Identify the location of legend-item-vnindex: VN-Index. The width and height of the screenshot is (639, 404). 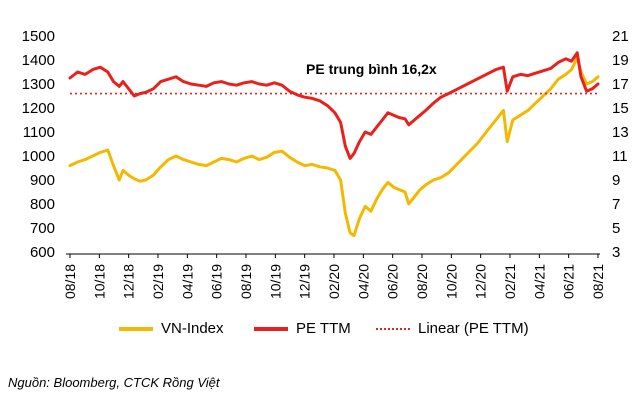
(171, 328).